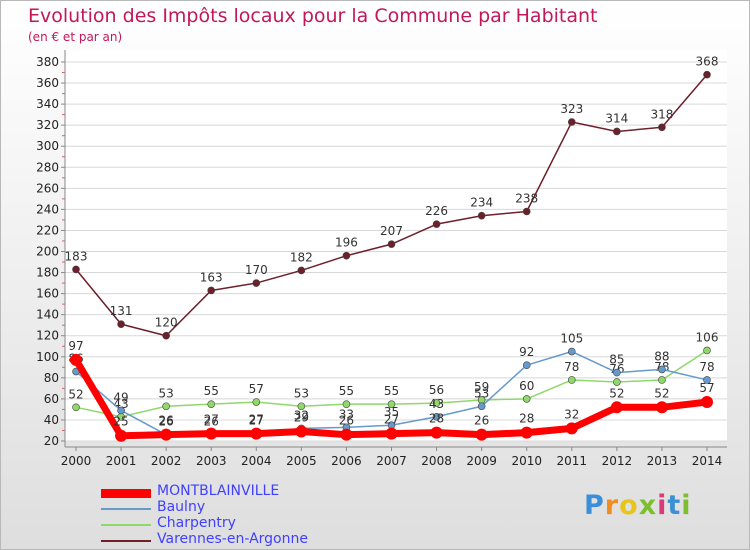 The image size is (750, 550). I want to click on data-label-baulny: 43, so click(436, 404).